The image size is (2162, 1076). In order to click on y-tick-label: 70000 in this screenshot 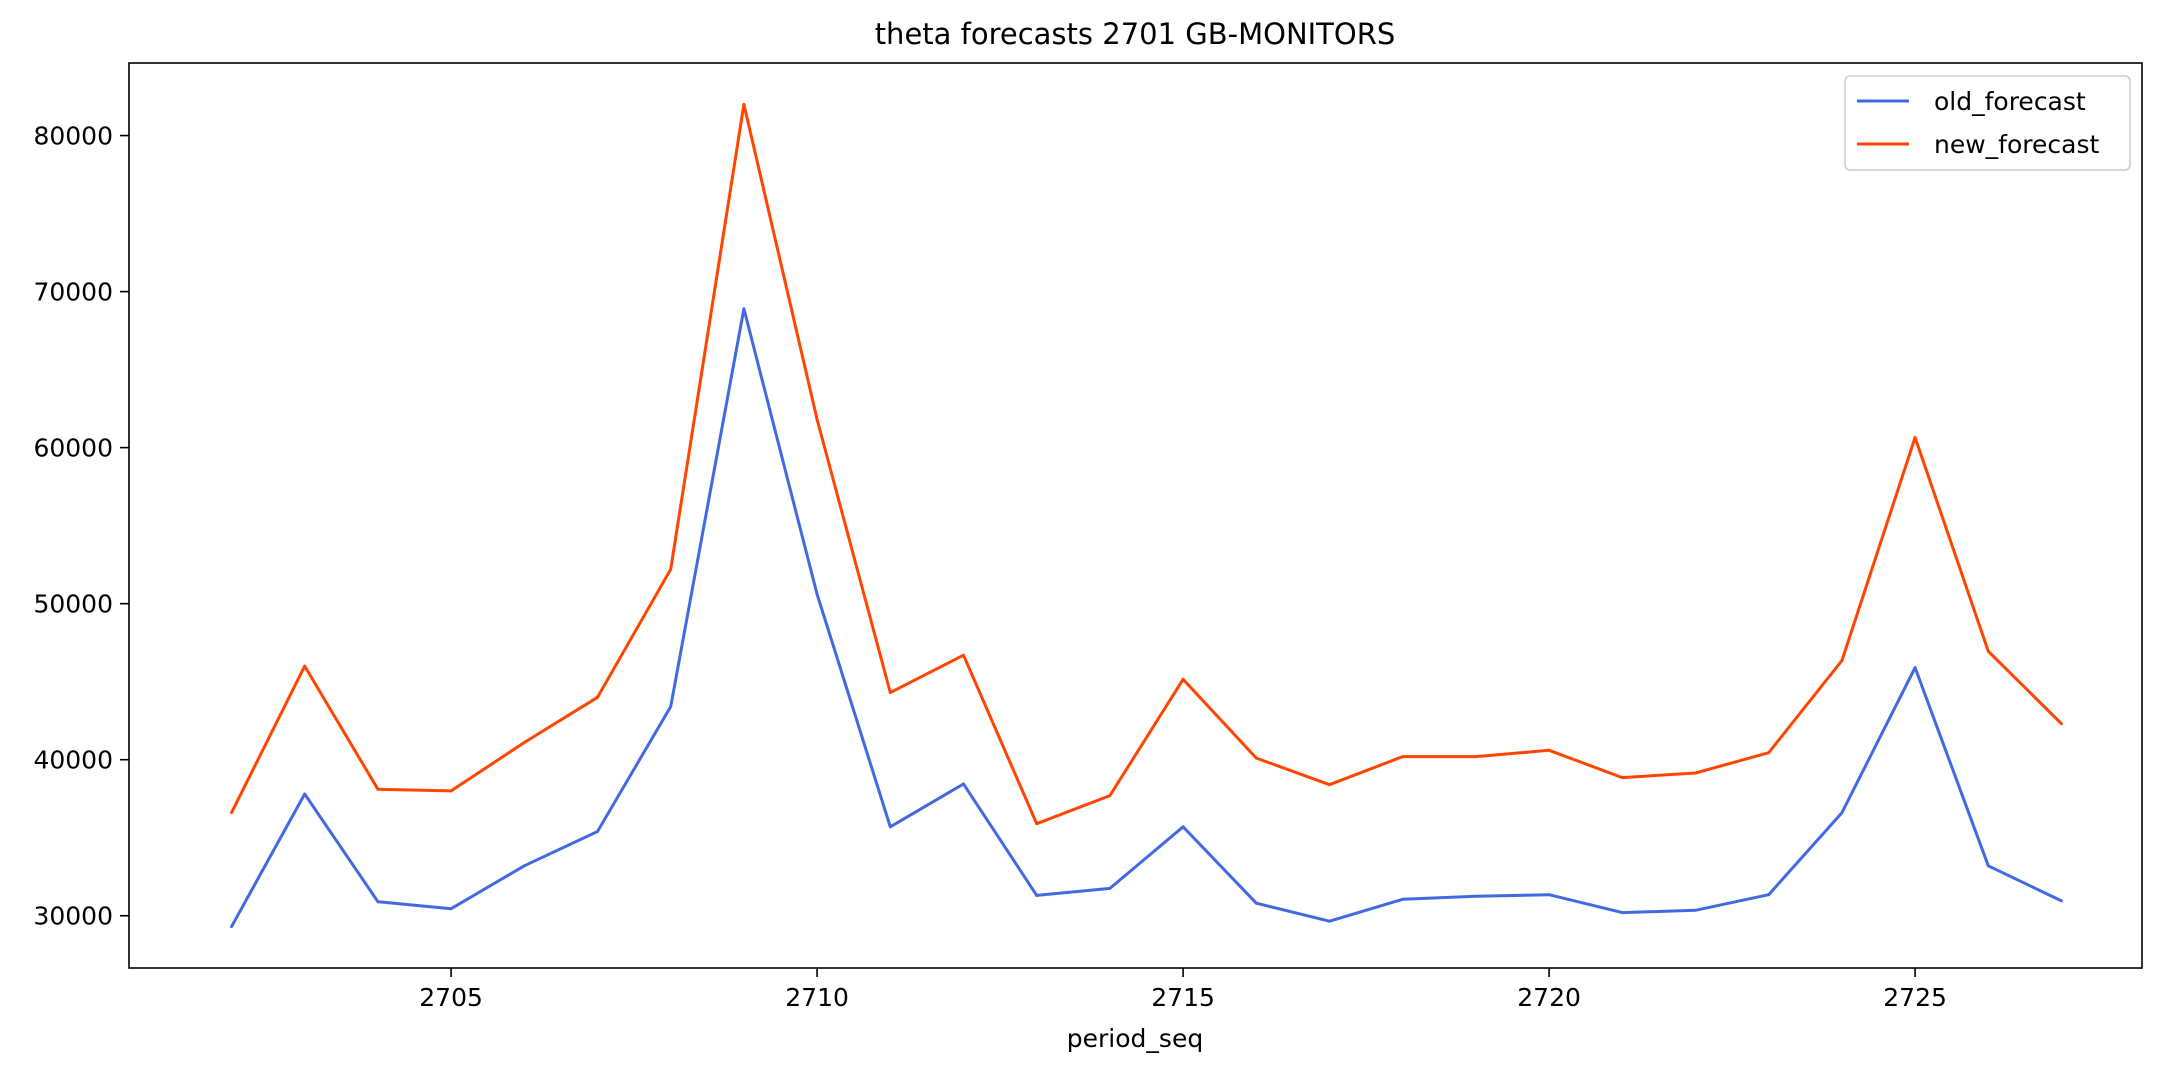, I will do `click(73, 292)`.